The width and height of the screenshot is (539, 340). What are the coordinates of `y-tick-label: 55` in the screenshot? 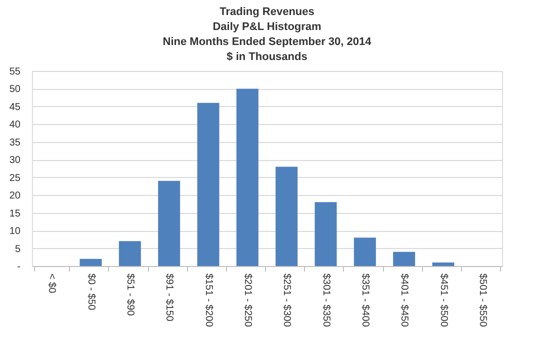 It's located at (15, 72).